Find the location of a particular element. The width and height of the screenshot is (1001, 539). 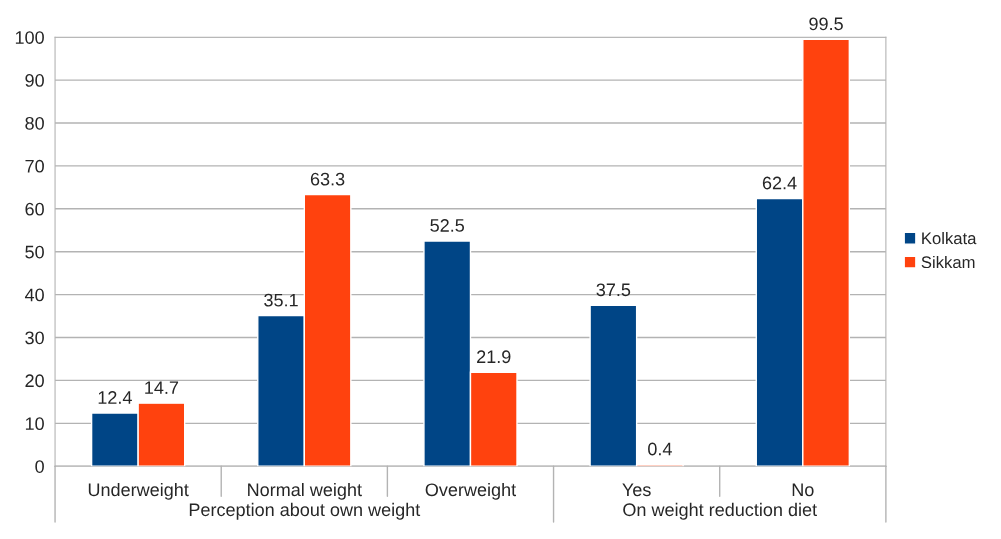

y-tick-label: 70 is located at coordinates (34, 166).